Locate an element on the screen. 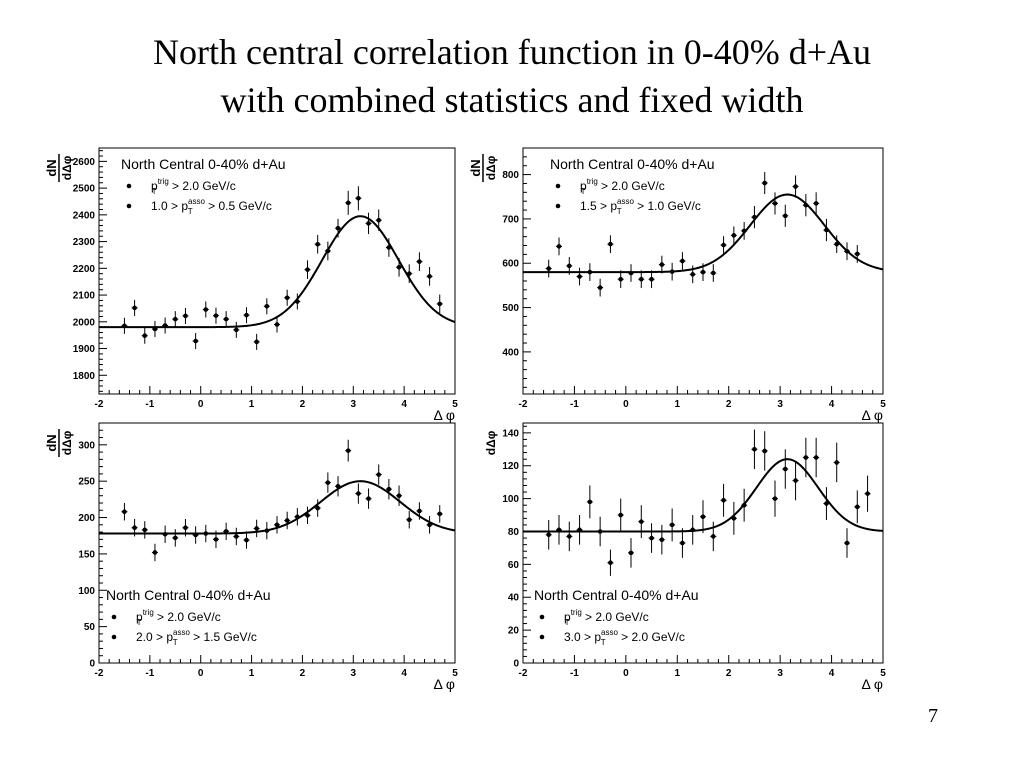 The height and width of the screenshot is (768, 1024). legend-title: North Central 0-40% d+Au is located at coordinates (616, 595).